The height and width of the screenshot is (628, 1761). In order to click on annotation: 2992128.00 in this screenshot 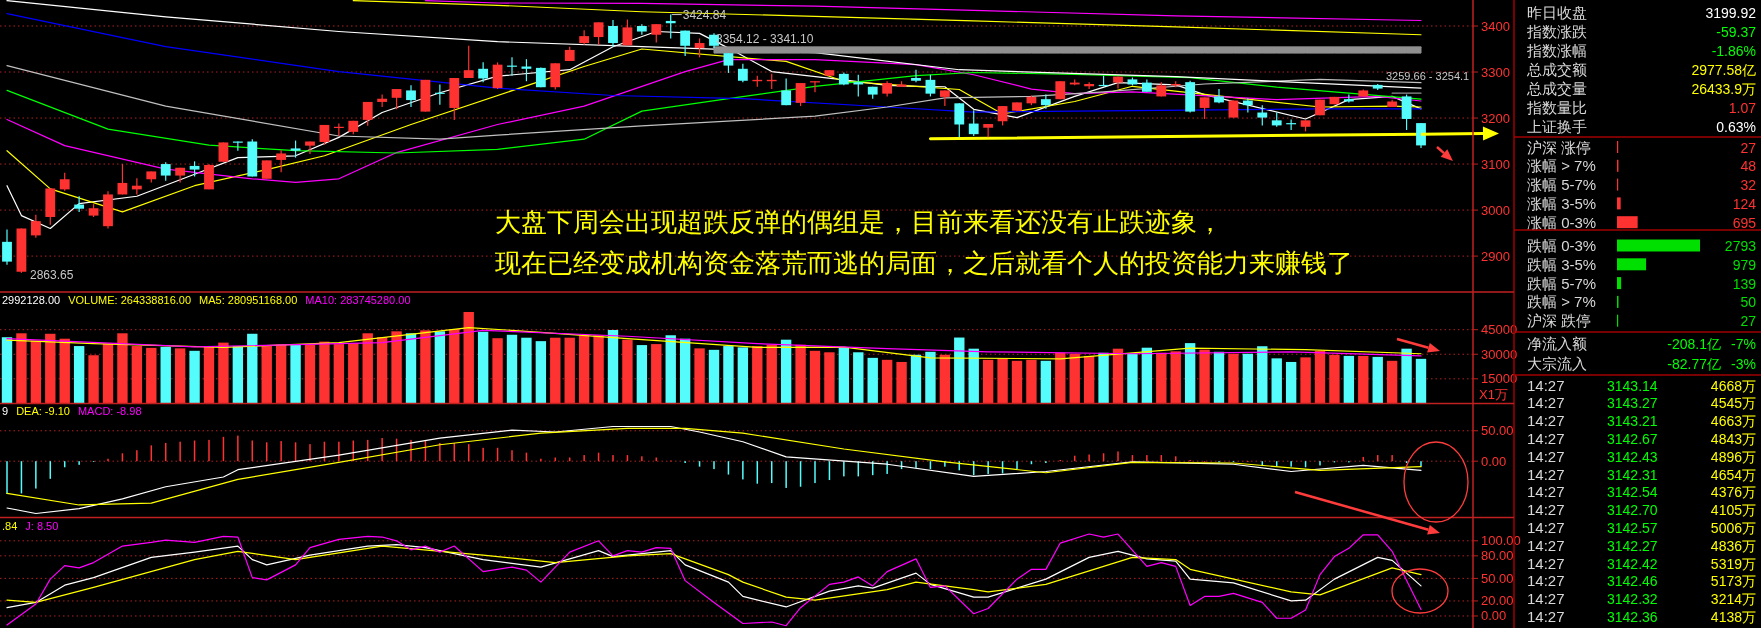, I will do `click(31, 300)`.